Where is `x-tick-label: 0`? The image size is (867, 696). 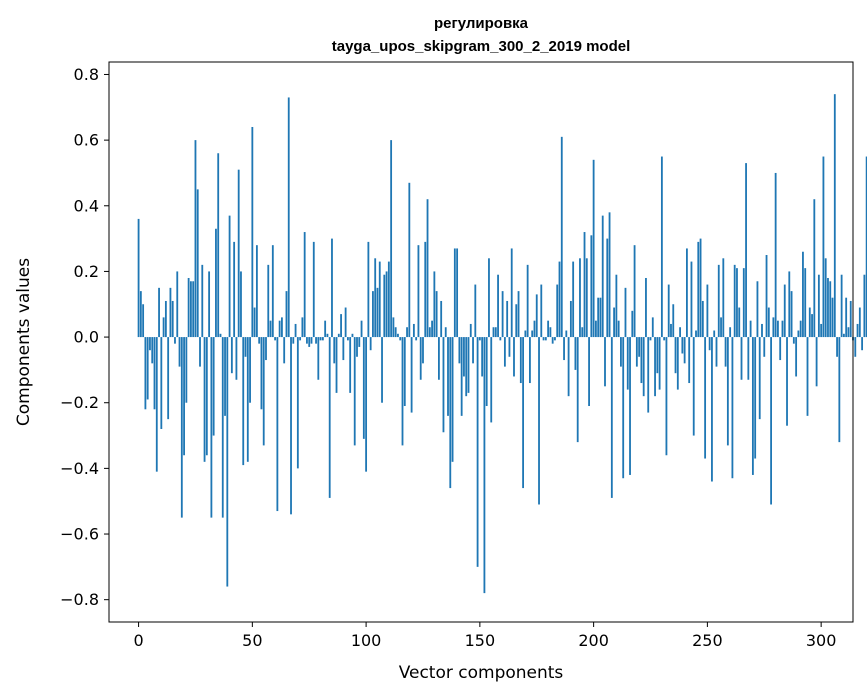 x-tick-label: 0 is located at coordinates (138, 640).